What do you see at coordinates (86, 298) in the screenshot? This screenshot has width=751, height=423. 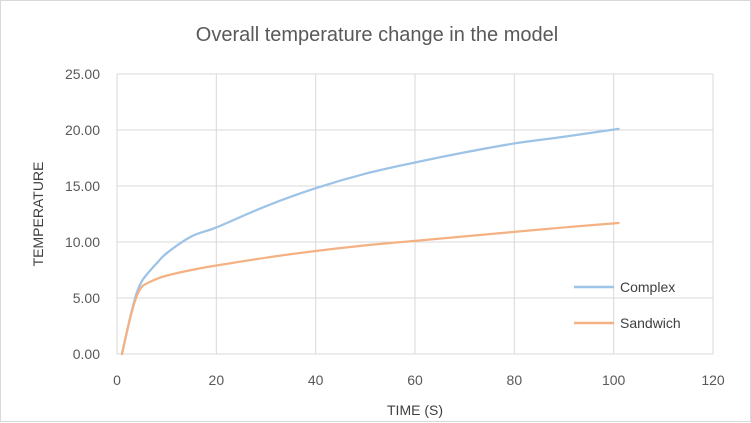 I see `y-tick-label: 5.00` at bounding box center [86, 298].